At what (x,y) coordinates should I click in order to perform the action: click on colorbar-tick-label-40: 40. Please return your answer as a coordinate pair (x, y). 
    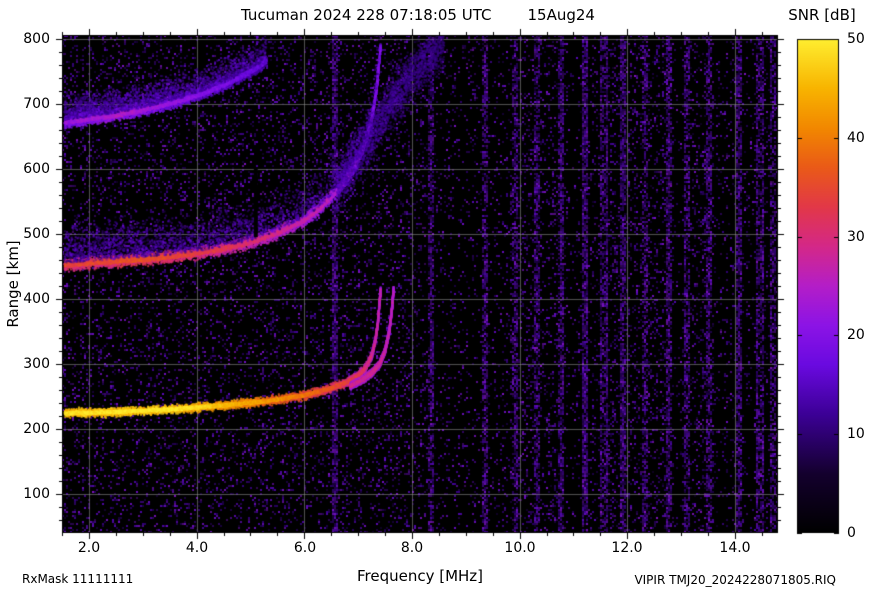
    Looking at the image, I should click on (856, 138).